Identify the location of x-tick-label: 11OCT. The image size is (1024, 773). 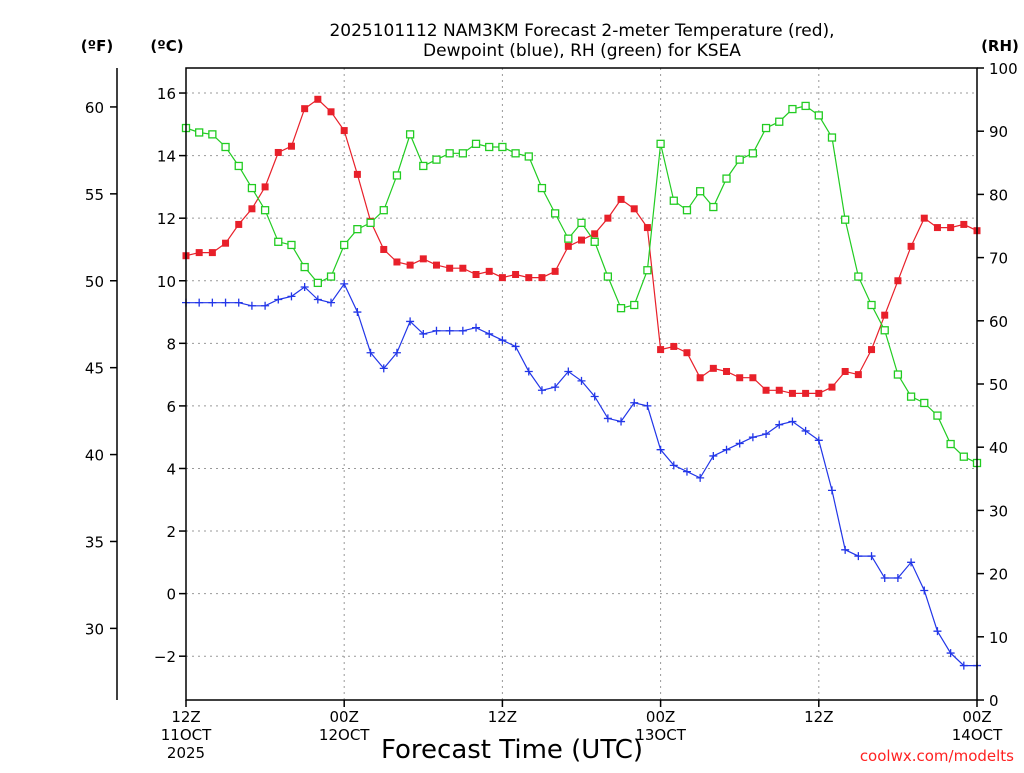
(186, 735).